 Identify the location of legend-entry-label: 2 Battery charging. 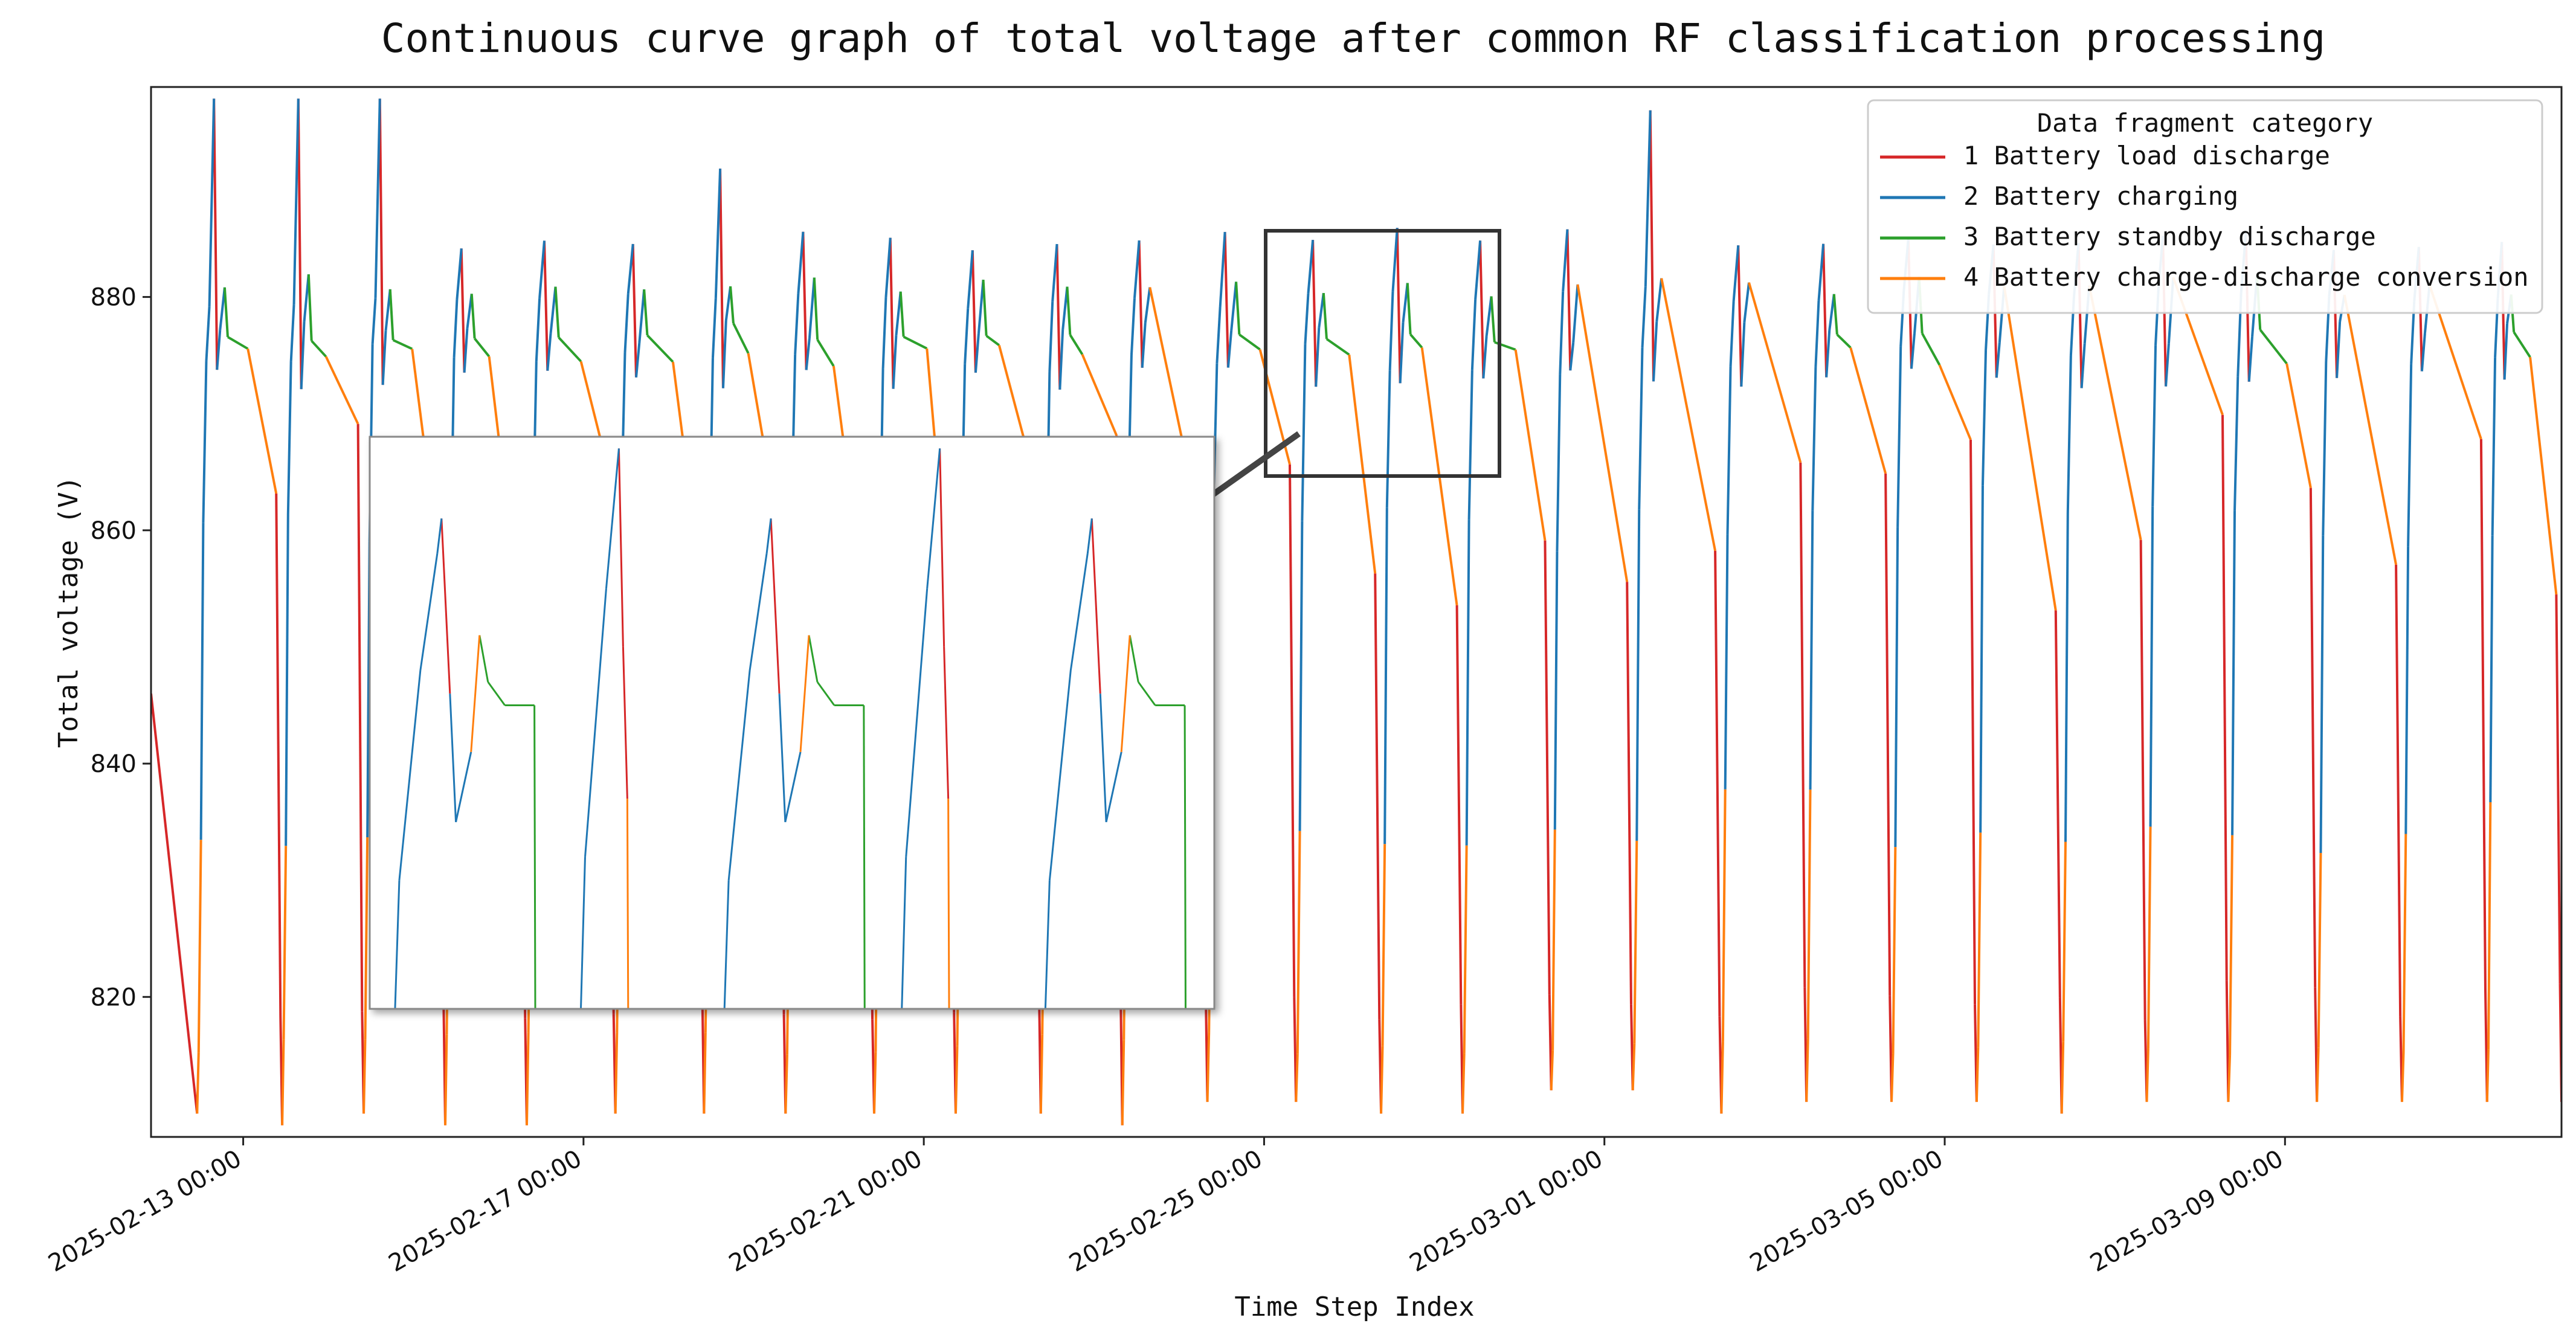
(2100, 196).